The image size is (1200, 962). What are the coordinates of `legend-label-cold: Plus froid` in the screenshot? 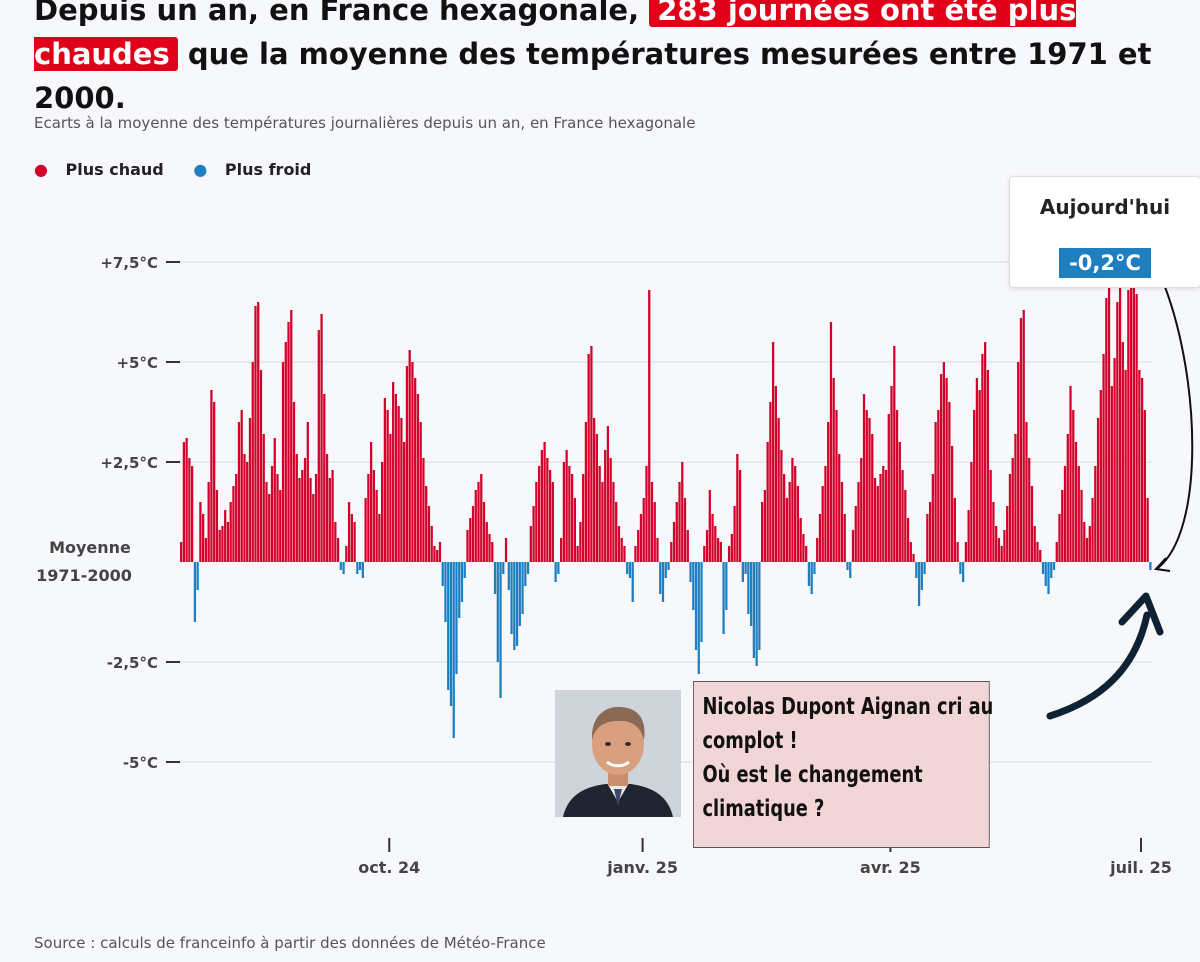 It's located at (268, 169).